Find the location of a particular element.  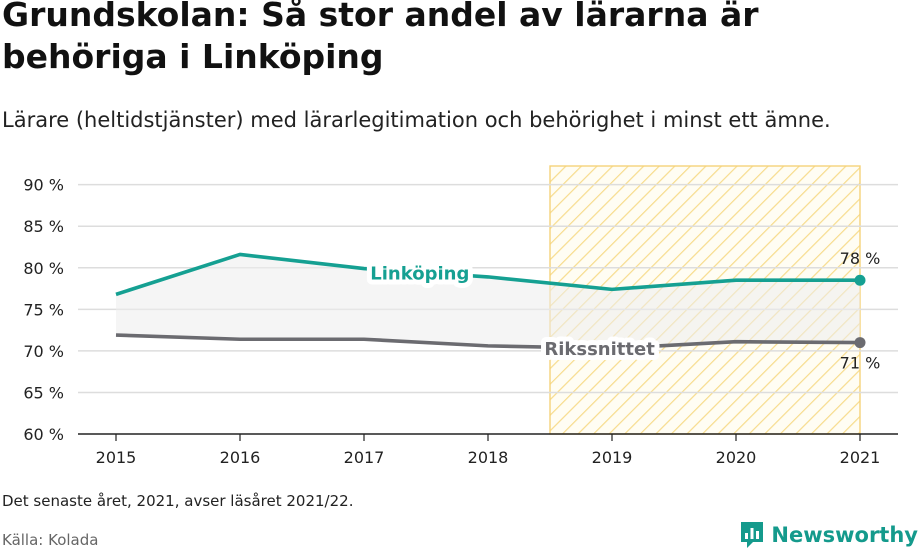

series-label-rikssnittet: Rikssnittet is located at coordinates (599, 349).